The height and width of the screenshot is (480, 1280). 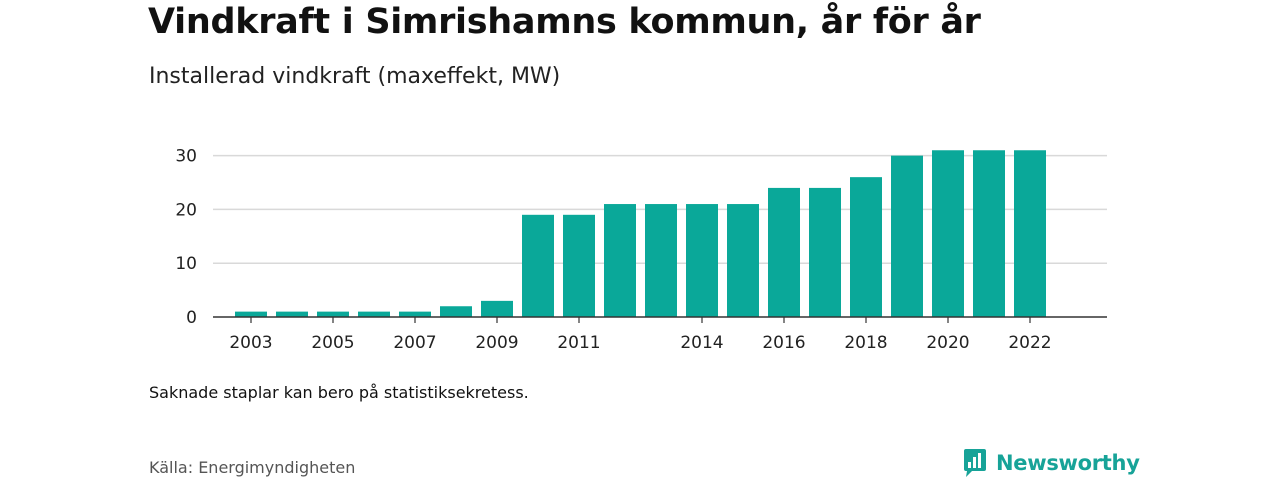 What do you see at coordinates (975, 463) in the screenshot?
I see `newsworthy-logo-icon` at bounding box center [975, 463].